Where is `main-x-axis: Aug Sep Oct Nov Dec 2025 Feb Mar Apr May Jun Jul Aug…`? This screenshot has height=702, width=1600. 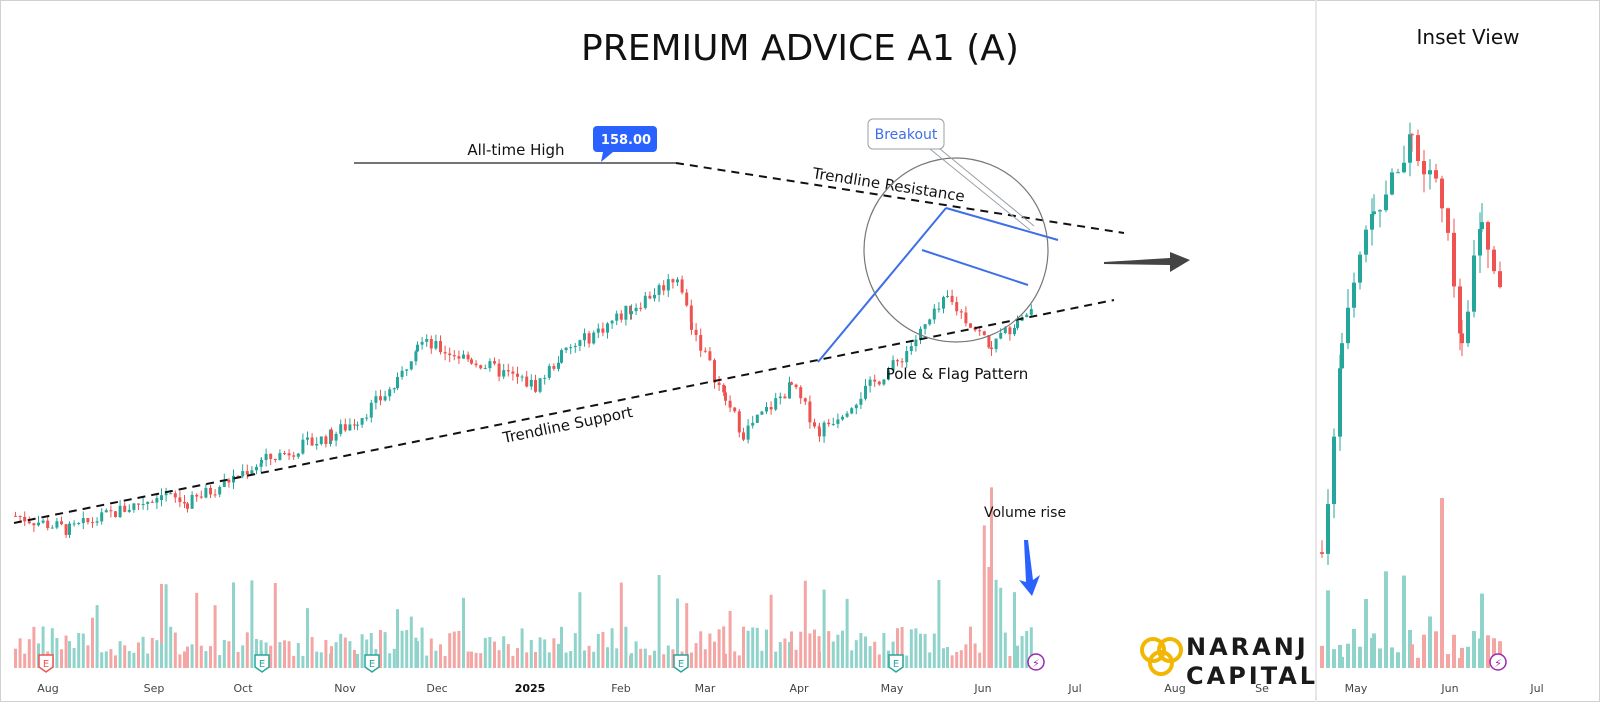 main-x-axis: Aug Sep Oct Nov Dec 2025 Feb Mar Apr May Jun Jul Aug… is located at coordinates (653, 688).